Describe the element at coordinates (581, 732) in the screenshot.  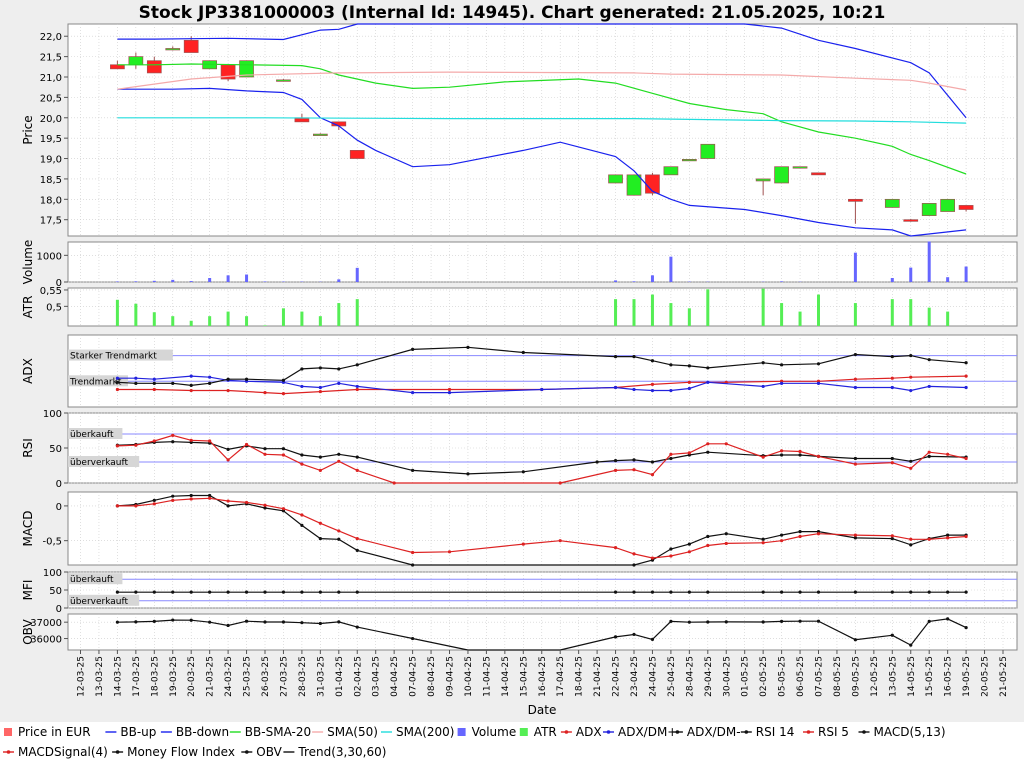
I see `legend-entry: ADX` at that location.